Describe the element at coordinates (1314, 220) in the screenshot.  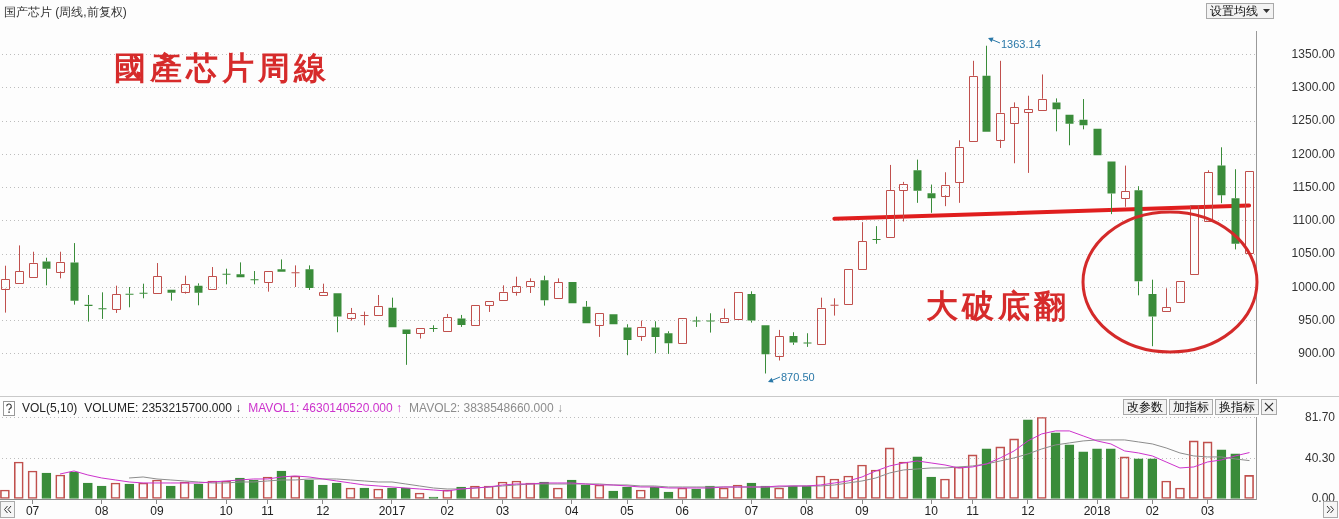
I see `y-tick-label: 1100.00` at that location.